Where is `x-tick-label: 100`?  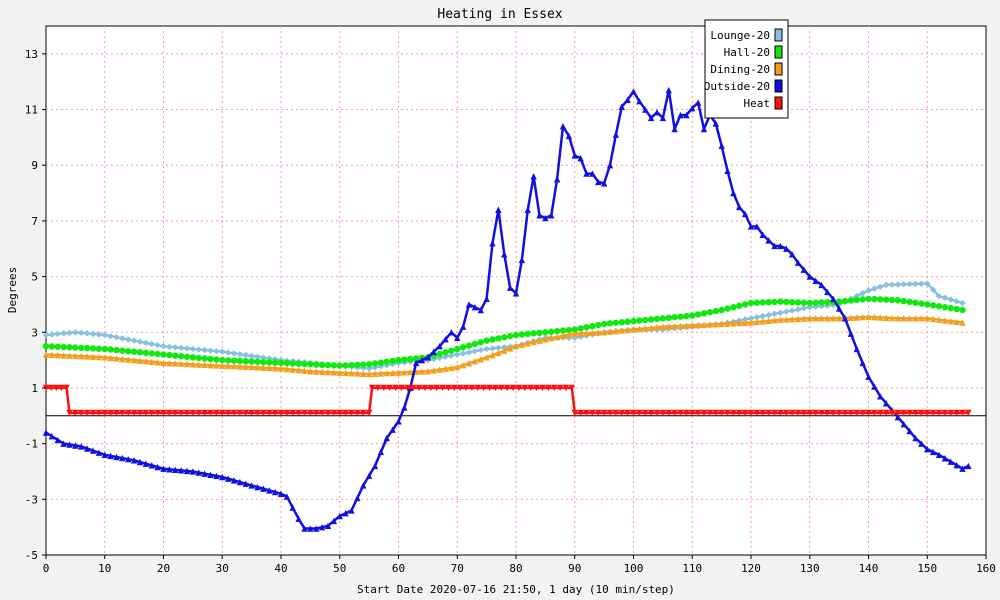 x-tick-label: 100 is located at coordinates (634, 568).